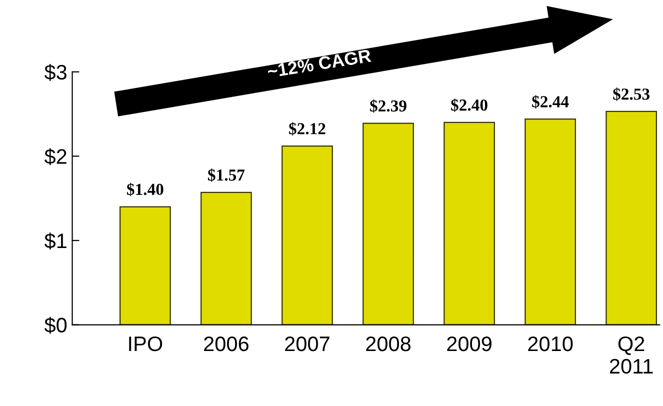 This screenshot has height=406, width=663. Describe the element at coordinates (55, 241) in the screenshot. I see `y-tick-label: $1` at that location.